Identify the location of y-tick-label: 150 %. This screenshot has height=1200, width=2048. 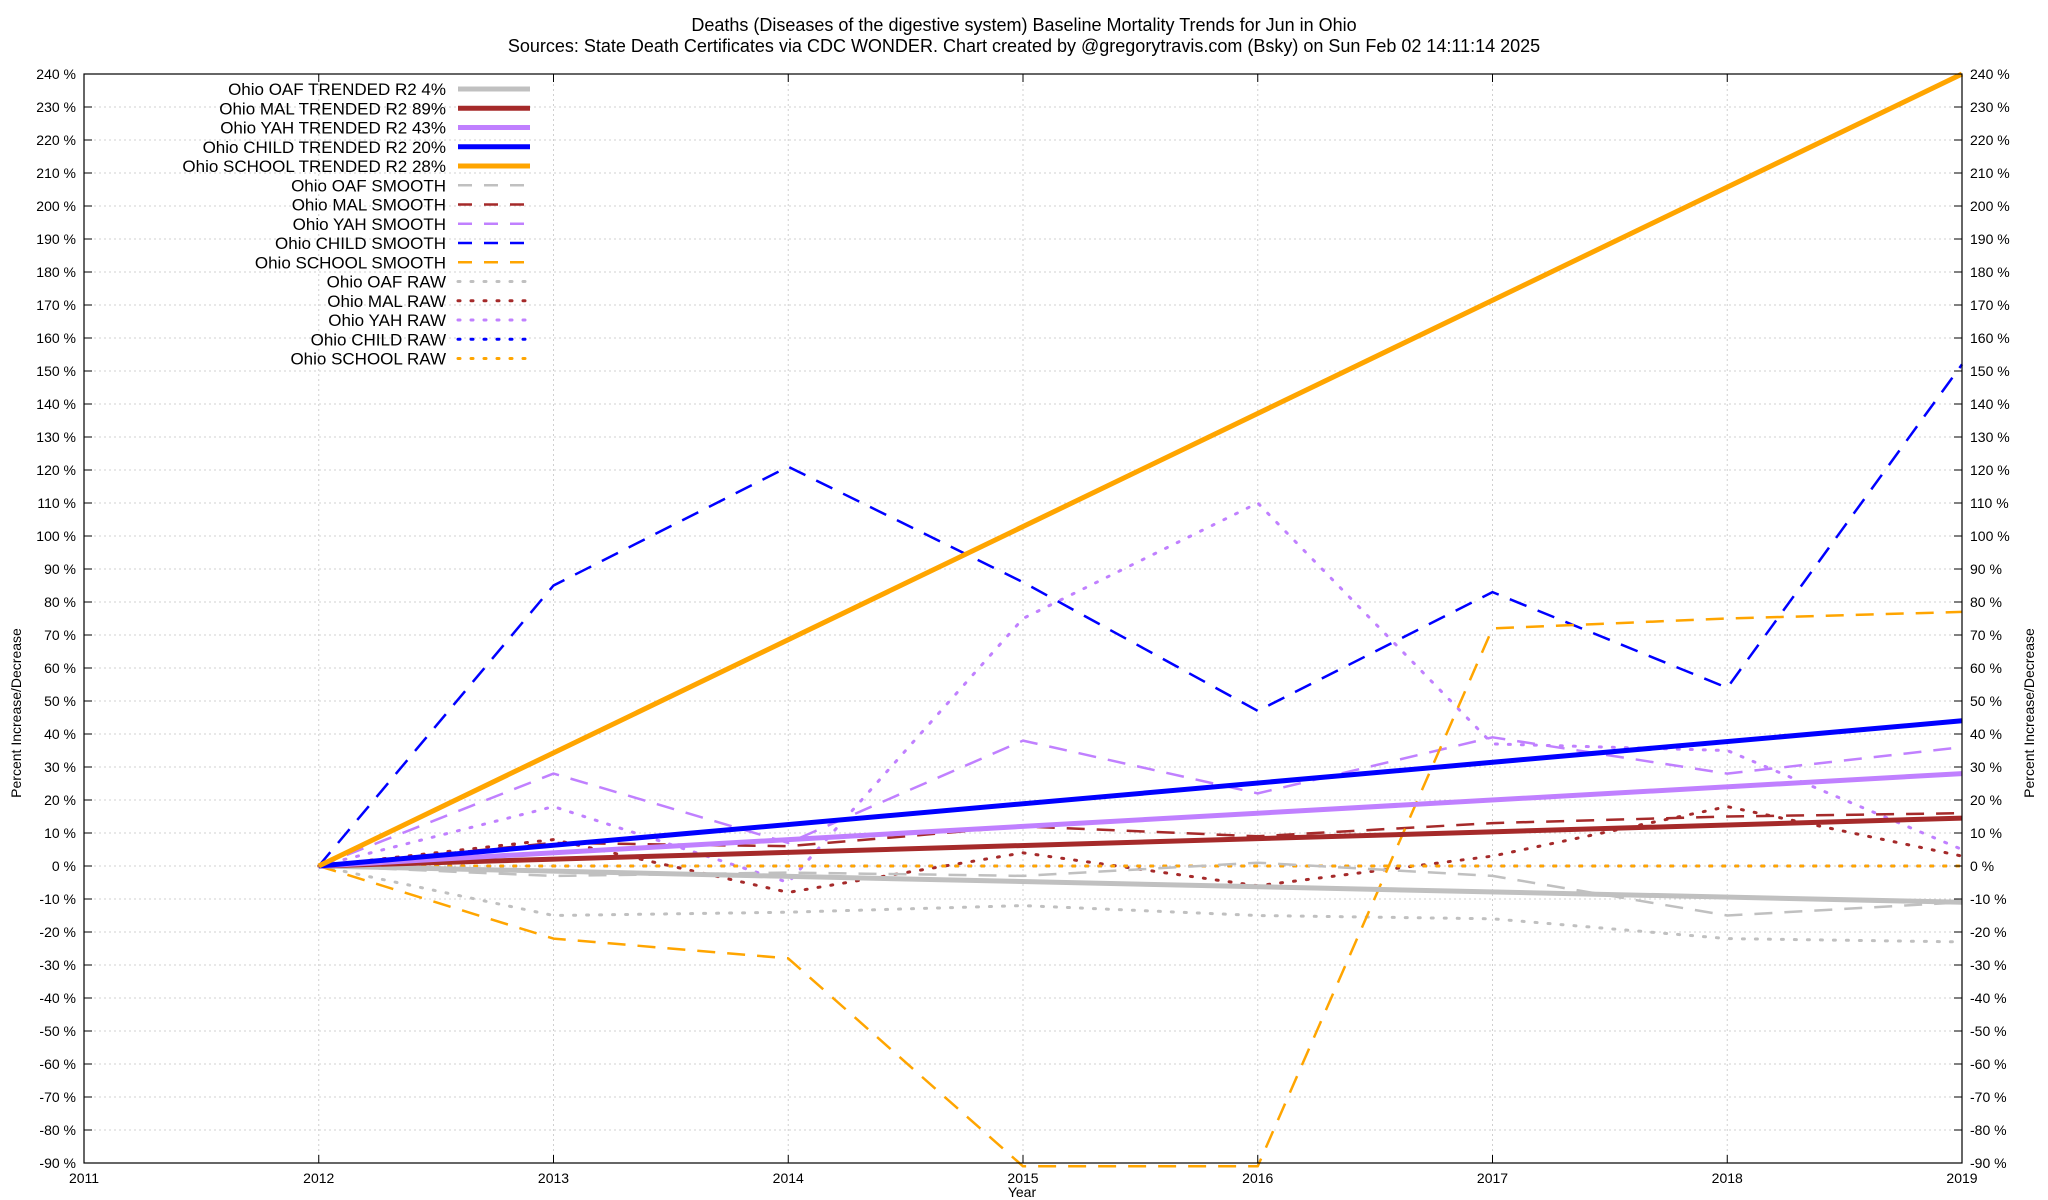
(56, 371).